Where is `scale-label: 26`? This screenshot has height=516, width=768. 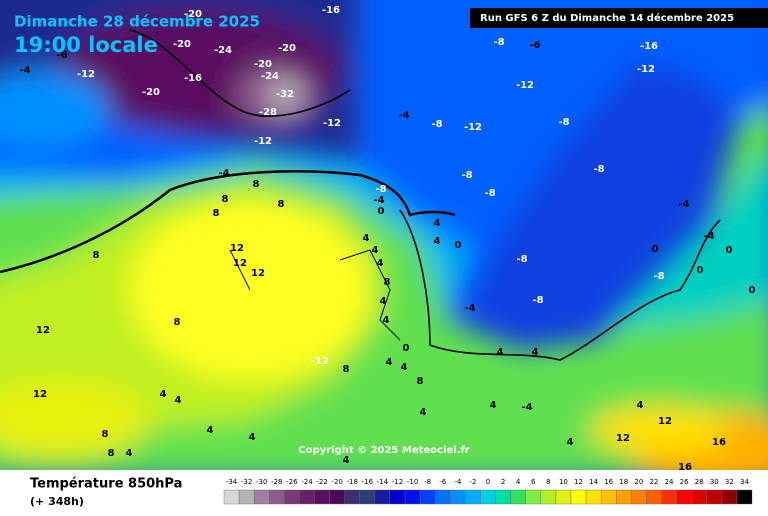 scale-label: 26 is located at coordinates (684, 482).